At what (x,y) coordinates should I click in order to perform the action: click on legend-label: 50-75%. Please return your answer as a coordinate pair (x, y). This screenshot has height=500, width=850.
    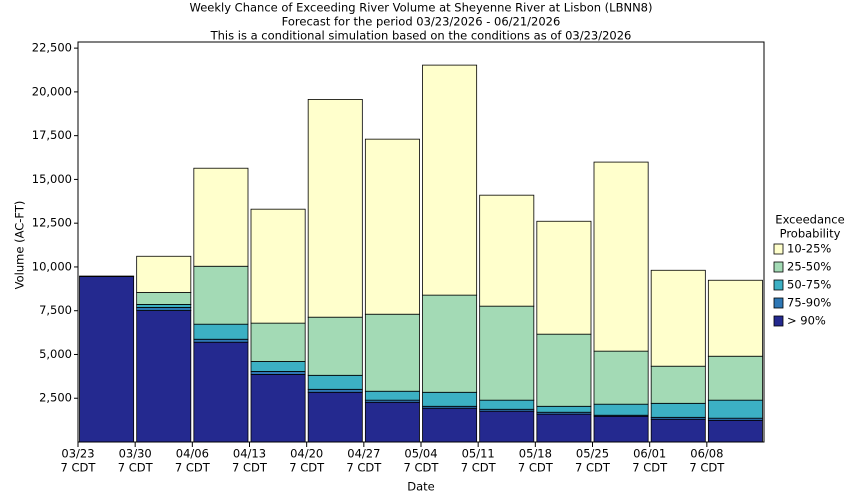
    Looking at the image, I should click on (809, 285).